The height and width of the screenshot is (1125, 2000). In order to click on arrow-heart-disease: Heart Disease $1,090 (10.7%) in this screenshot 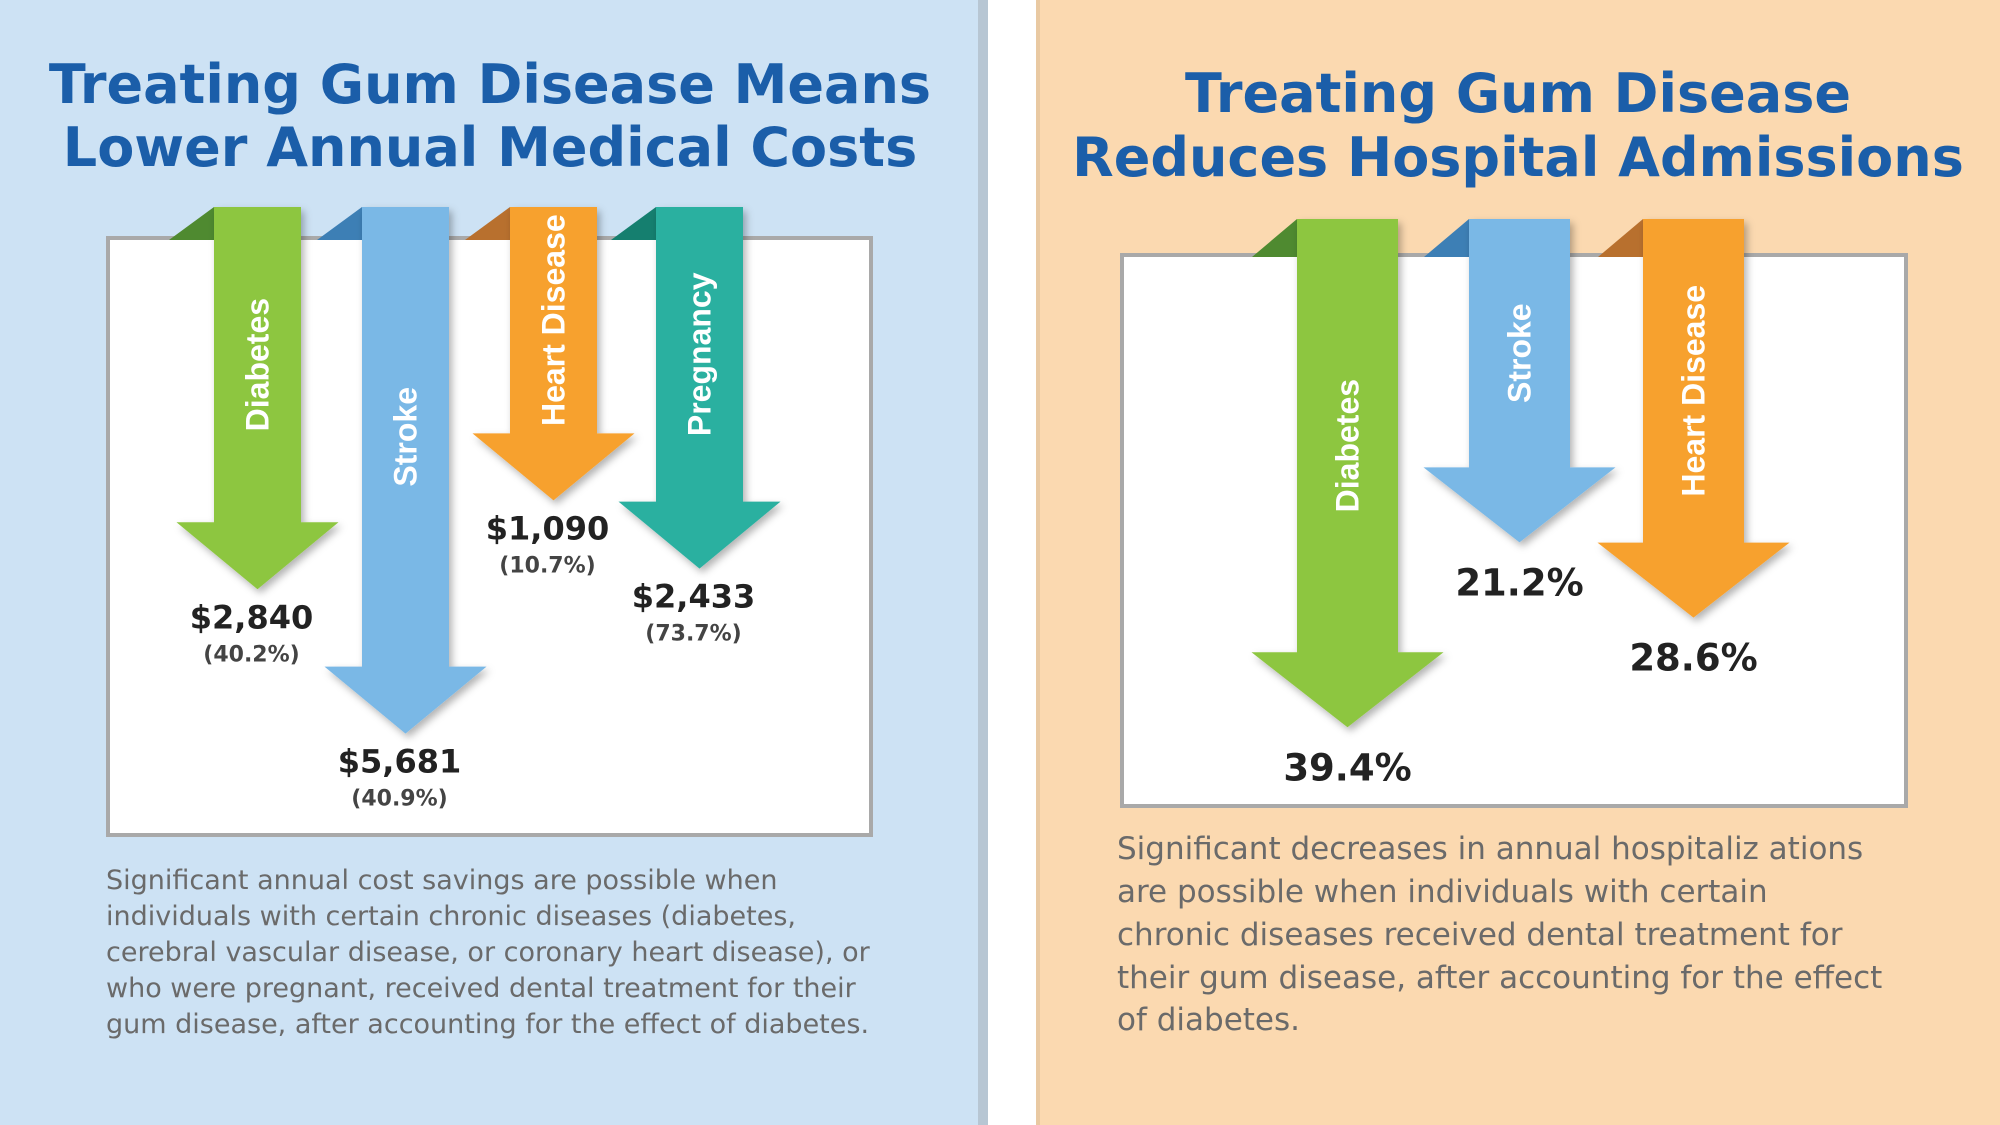, I will do `click(550, 392)`.